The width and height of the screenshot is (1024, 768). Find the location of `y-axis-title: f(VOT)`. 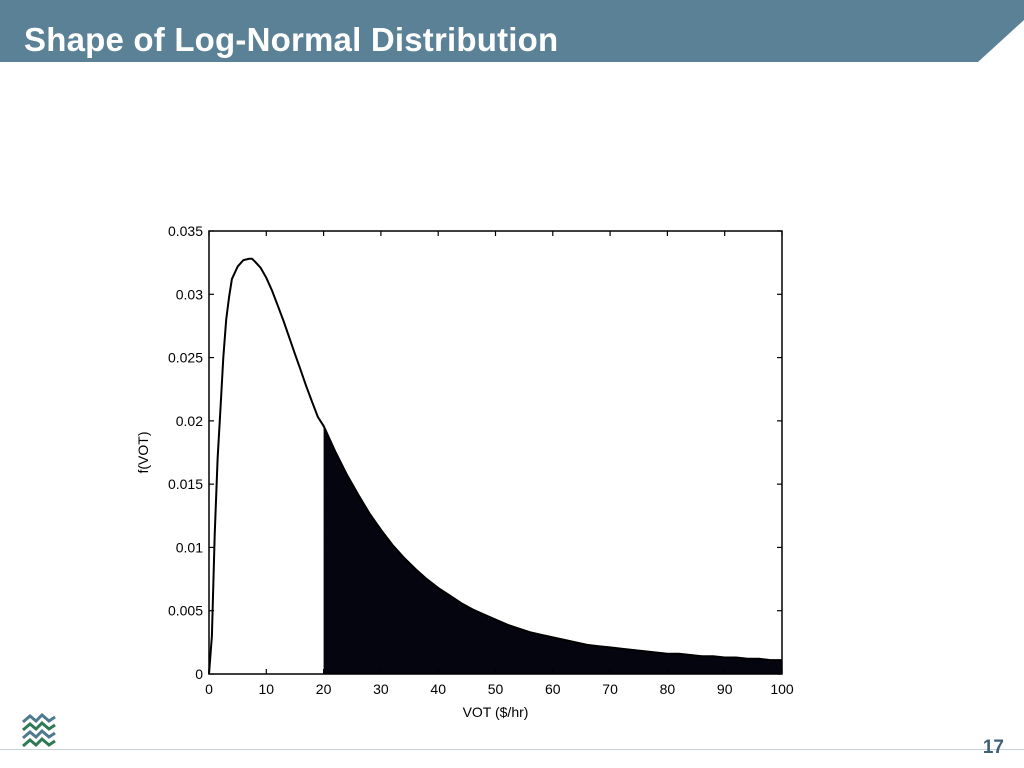

y-axis-title: f(VOT) is located at coordinates (143, 453).